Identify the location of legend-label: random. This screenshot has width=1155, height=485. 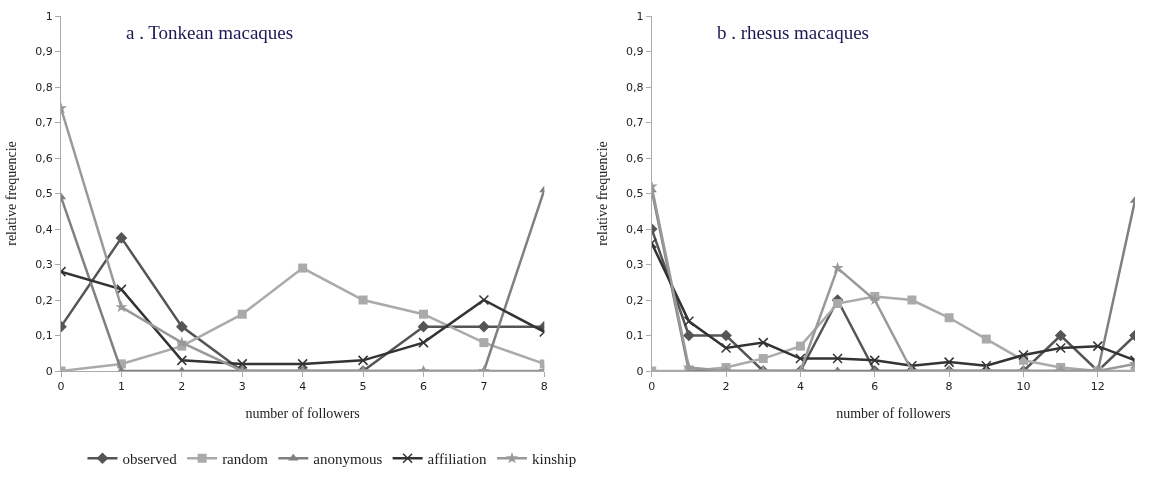
(245, 459).